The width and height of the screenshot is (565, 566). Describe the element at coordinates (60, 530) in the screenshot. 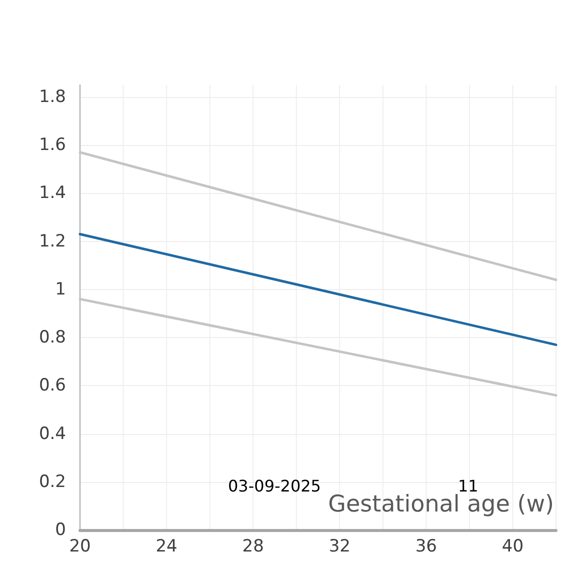

I see `y-tick-label: 0` at that location.